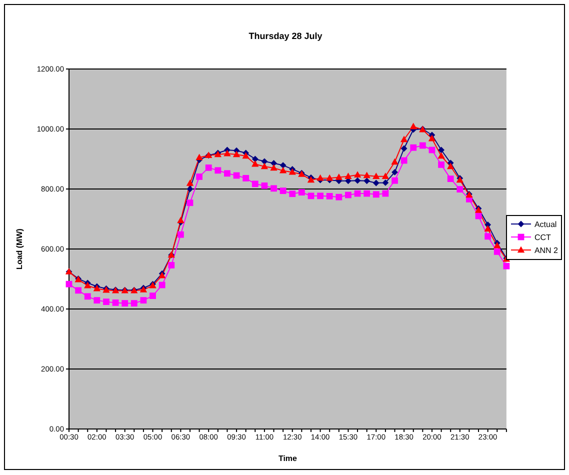 The width and height of the screenshot is (569, 475). Describe the element at coordinates (546, 250) in the screenshot. I see `legend-label: ANN 2` at that location.